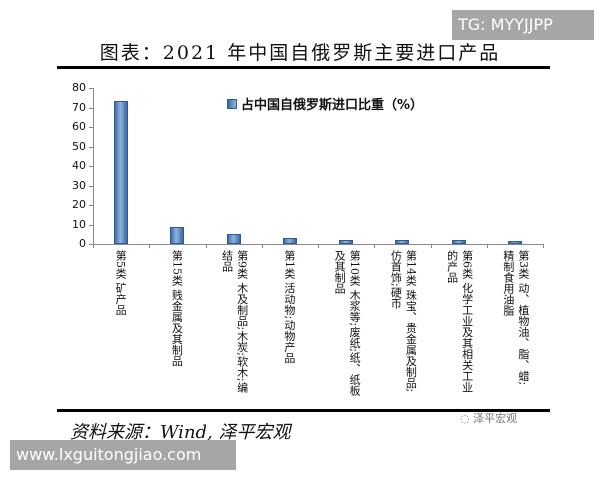 Image resolution: width=600 pixels, height=480 pixels. I want to click on watermark-bottom: www.lxguitongjiao.com, so click(123, 455).